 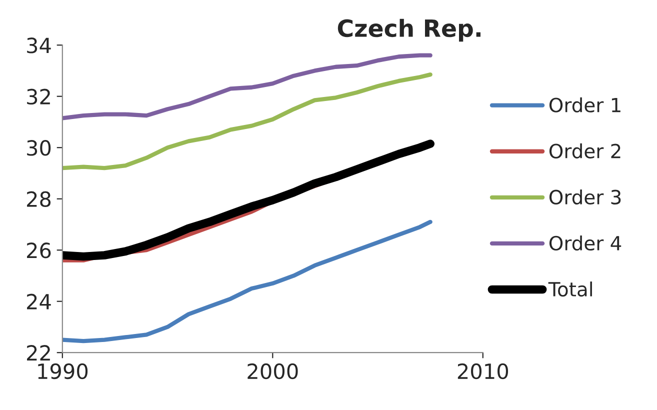 I want to click on x-tick-label: 1990, so click(x=63, y=371).